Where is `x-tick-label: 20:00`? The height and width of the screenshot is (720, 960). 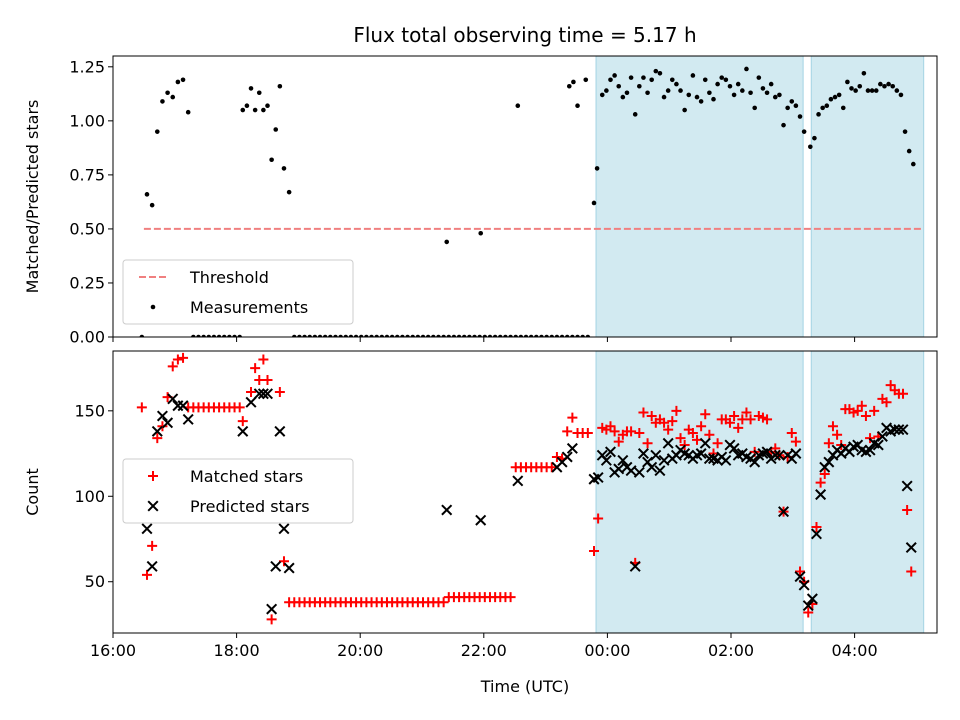 x-tick-label: 20:00 is located at coordinates (360, 650).